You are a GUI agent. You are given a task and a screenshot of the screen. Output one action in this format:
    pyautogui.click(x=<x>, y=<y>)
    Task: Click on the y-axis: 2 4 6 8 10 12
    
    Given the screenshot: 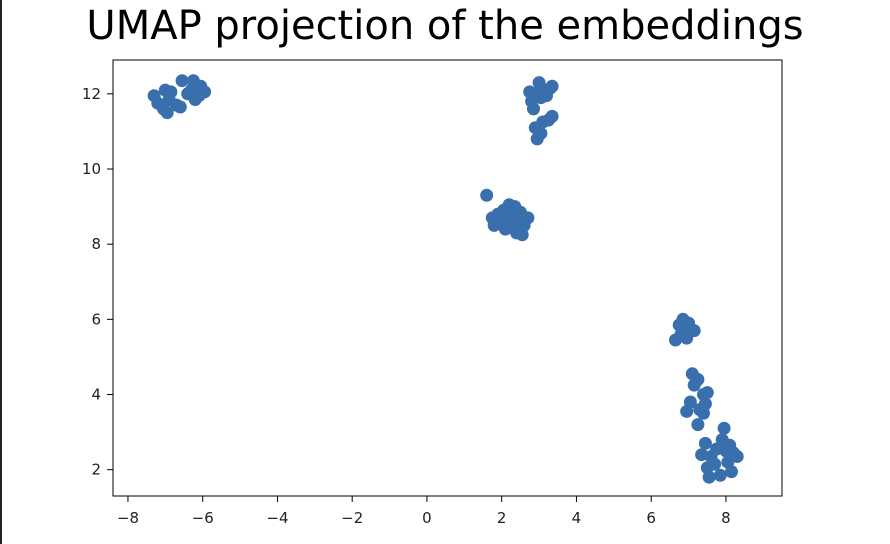 What is the action you would take?
    pyautogui.click(x=97, y=282)
    